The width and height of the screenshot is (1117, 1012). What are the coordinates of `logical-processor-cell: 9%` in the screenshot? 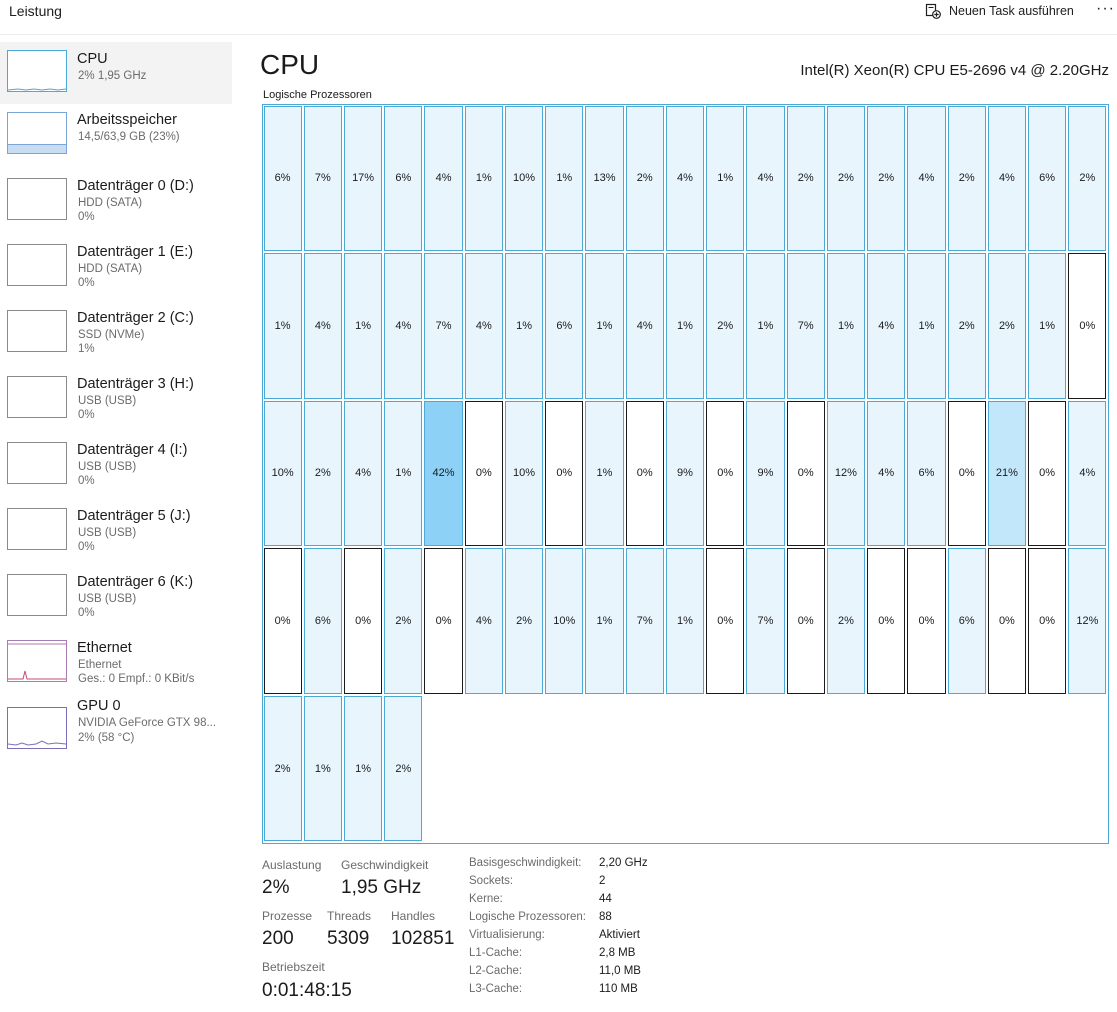 It's located at (685, 473).